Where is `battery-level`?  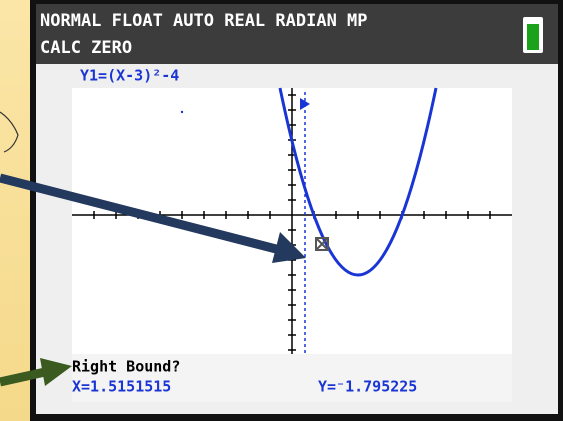
battery-level is located at coordinates (533, 37).